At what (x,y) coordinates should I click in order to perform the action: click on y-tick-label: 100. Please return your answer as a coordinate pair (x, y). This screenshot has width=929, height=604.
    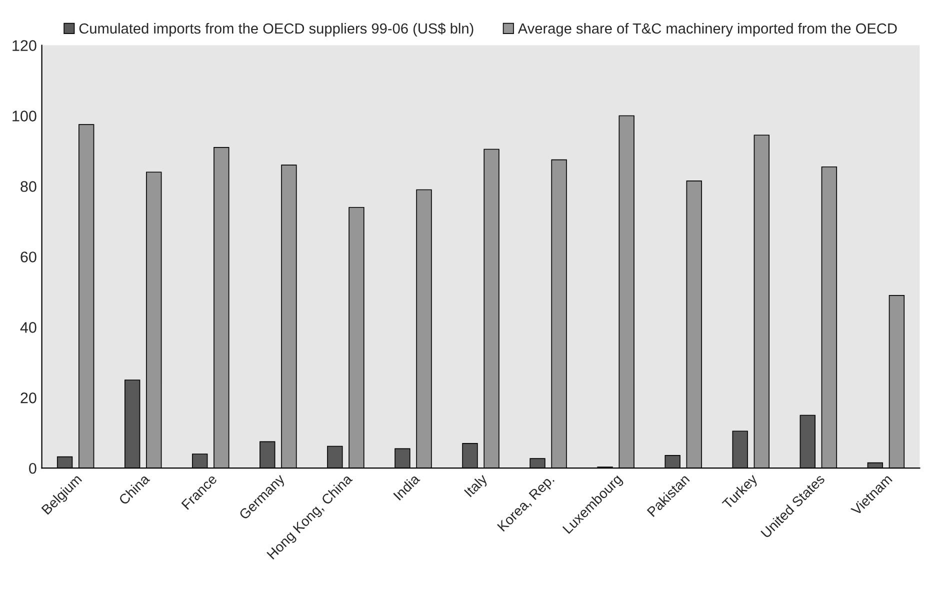
    Looking at the image, I should click on (24, 116).